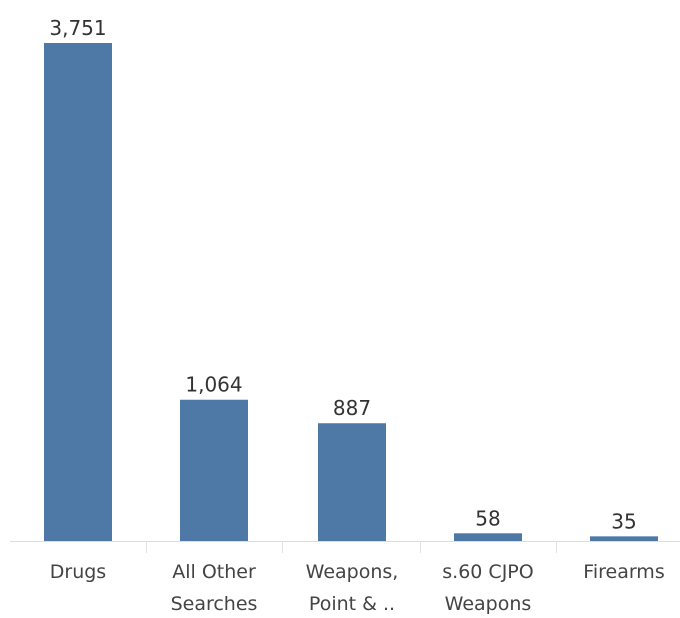 The width and height of the screenshot is (680, 618). I want to click on category-label-1-line-0: All Other, so click(214, 572).